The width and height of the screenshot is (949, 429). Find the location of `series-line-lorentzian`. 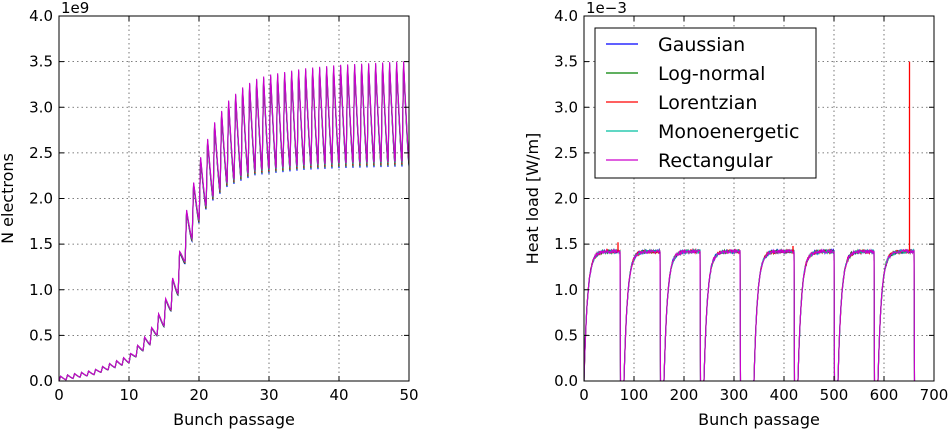

series-line-lorentzian is located at coordinates (759, 314).